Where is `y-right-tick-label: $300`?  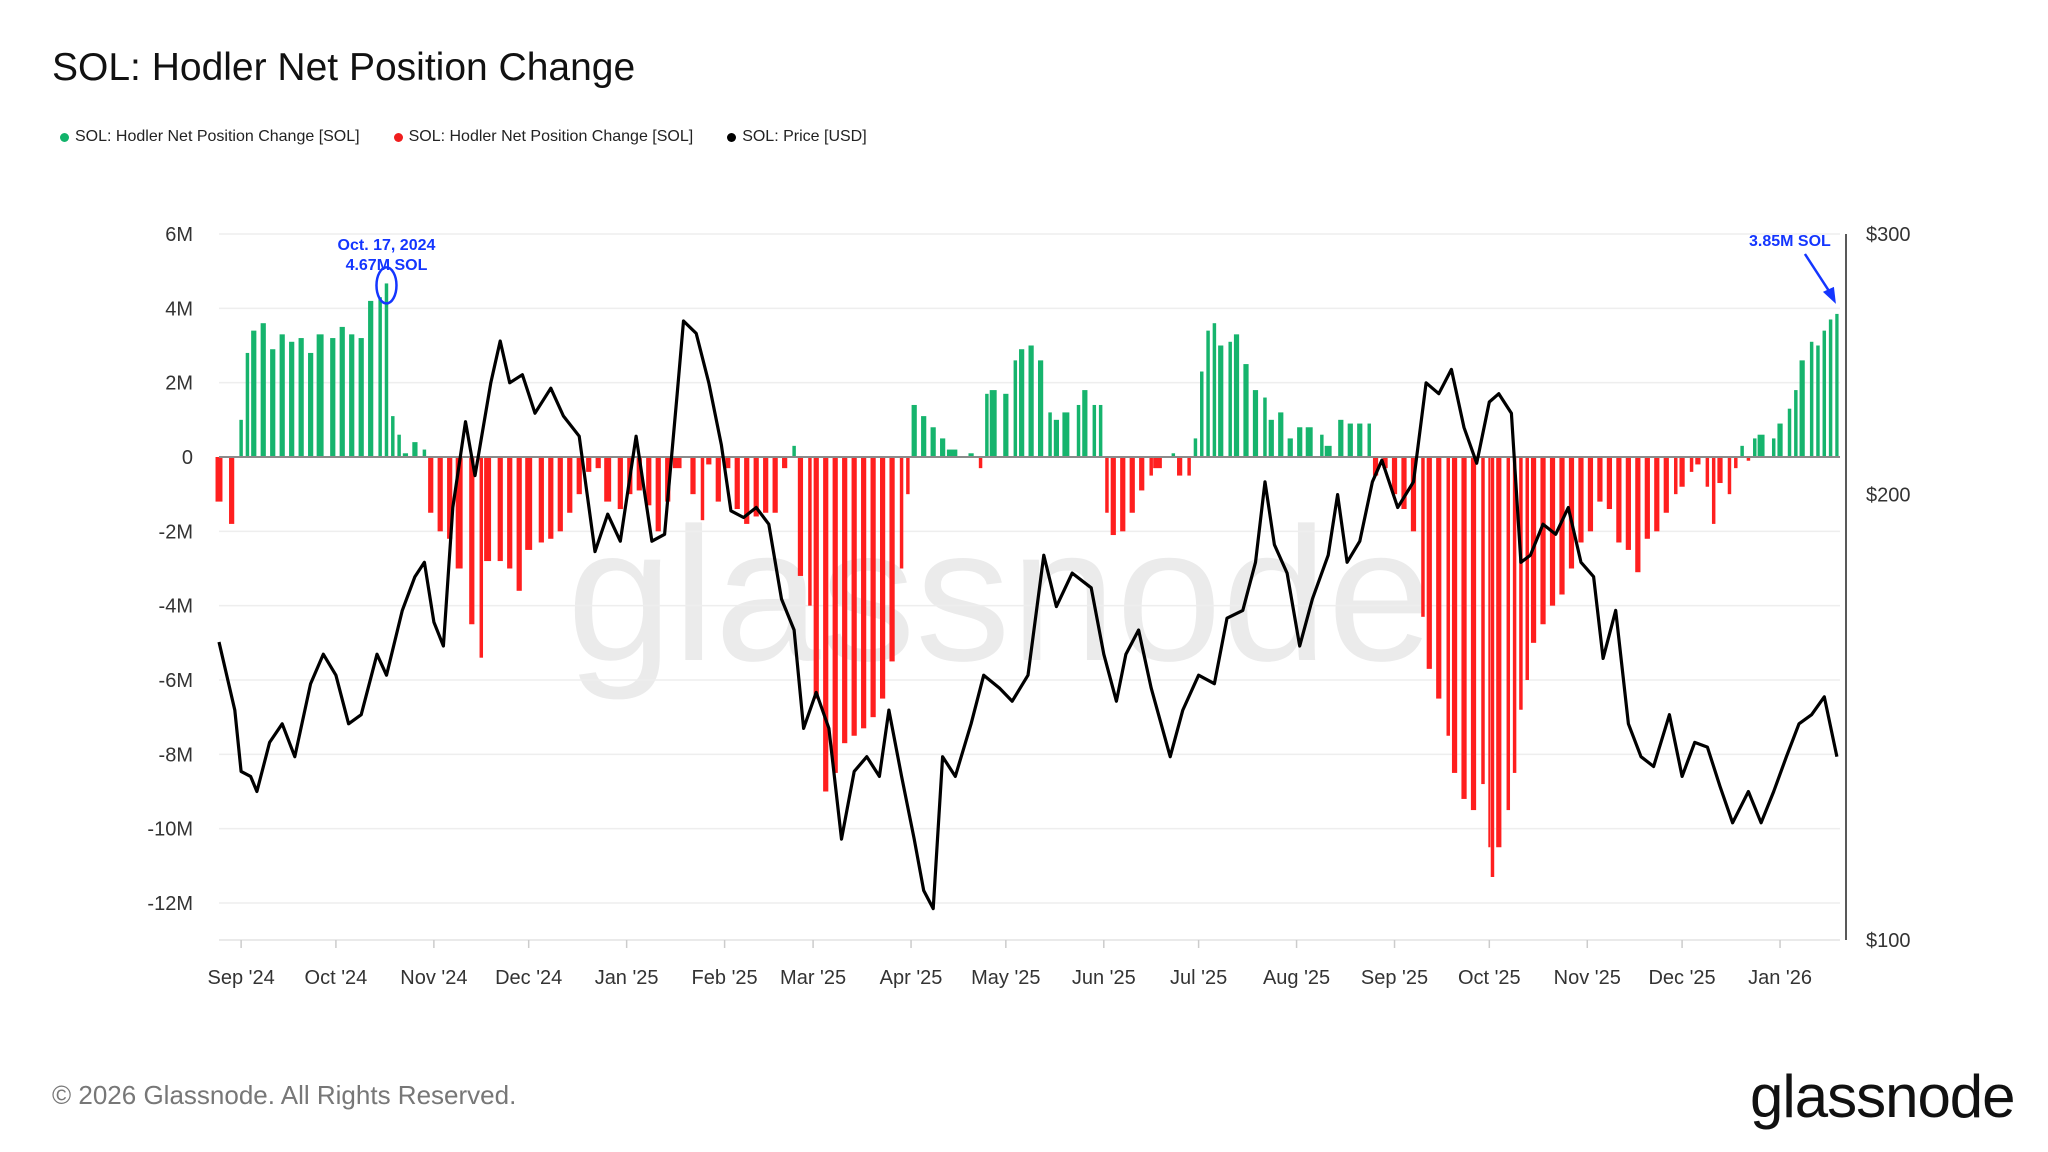
y-right-tick-label: $300 is located at coordinates (1888, 235).